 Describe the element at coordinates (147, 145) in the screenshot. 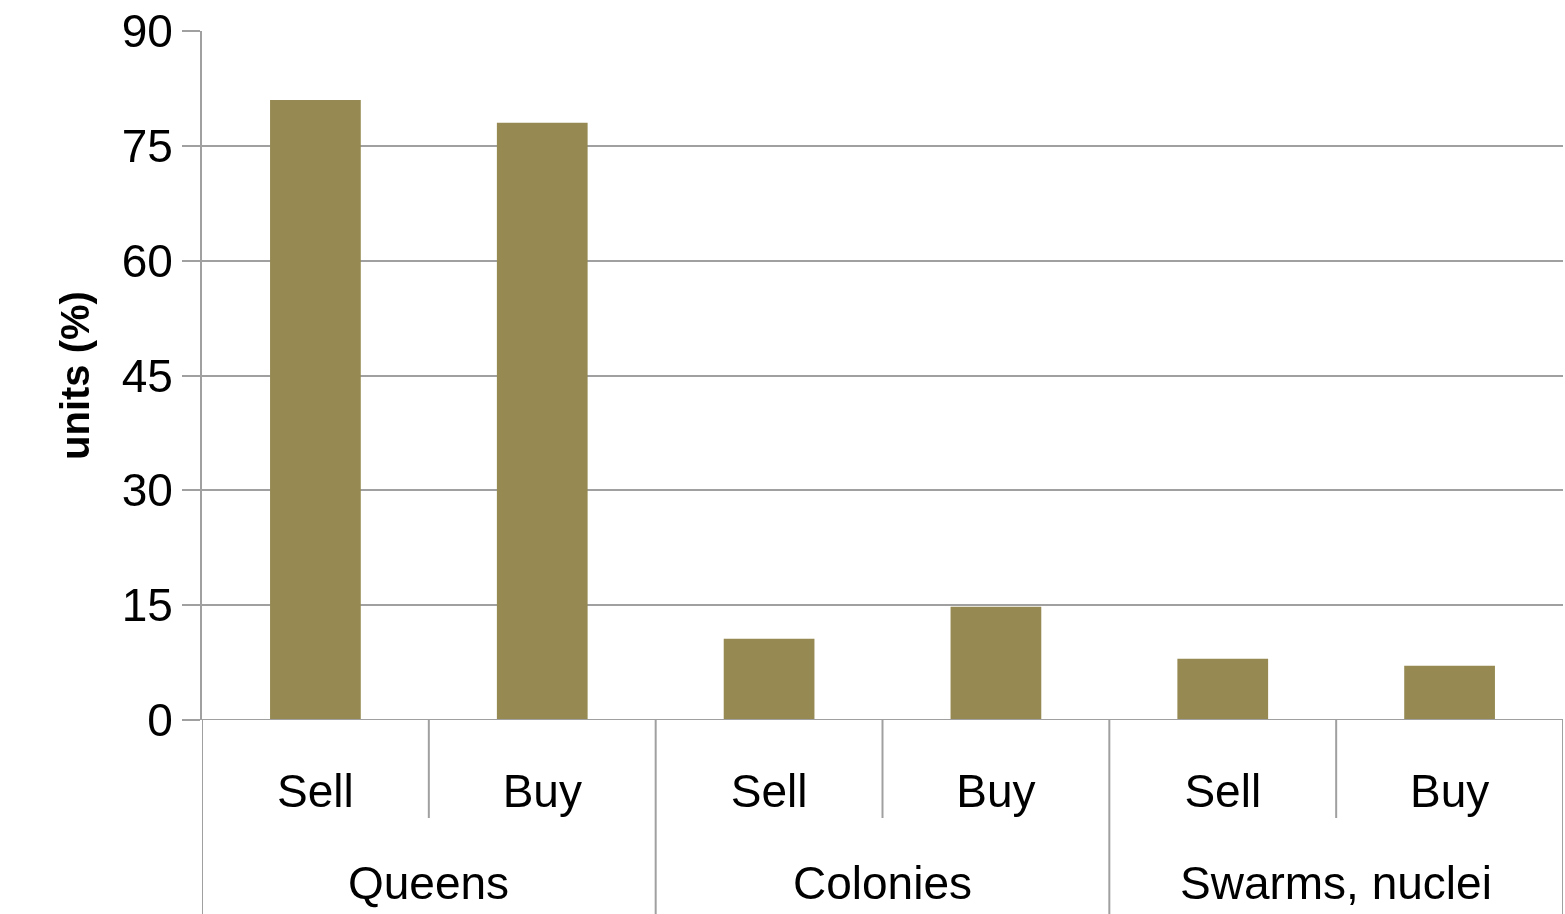

I see `y-tick-label: 75` at that location.